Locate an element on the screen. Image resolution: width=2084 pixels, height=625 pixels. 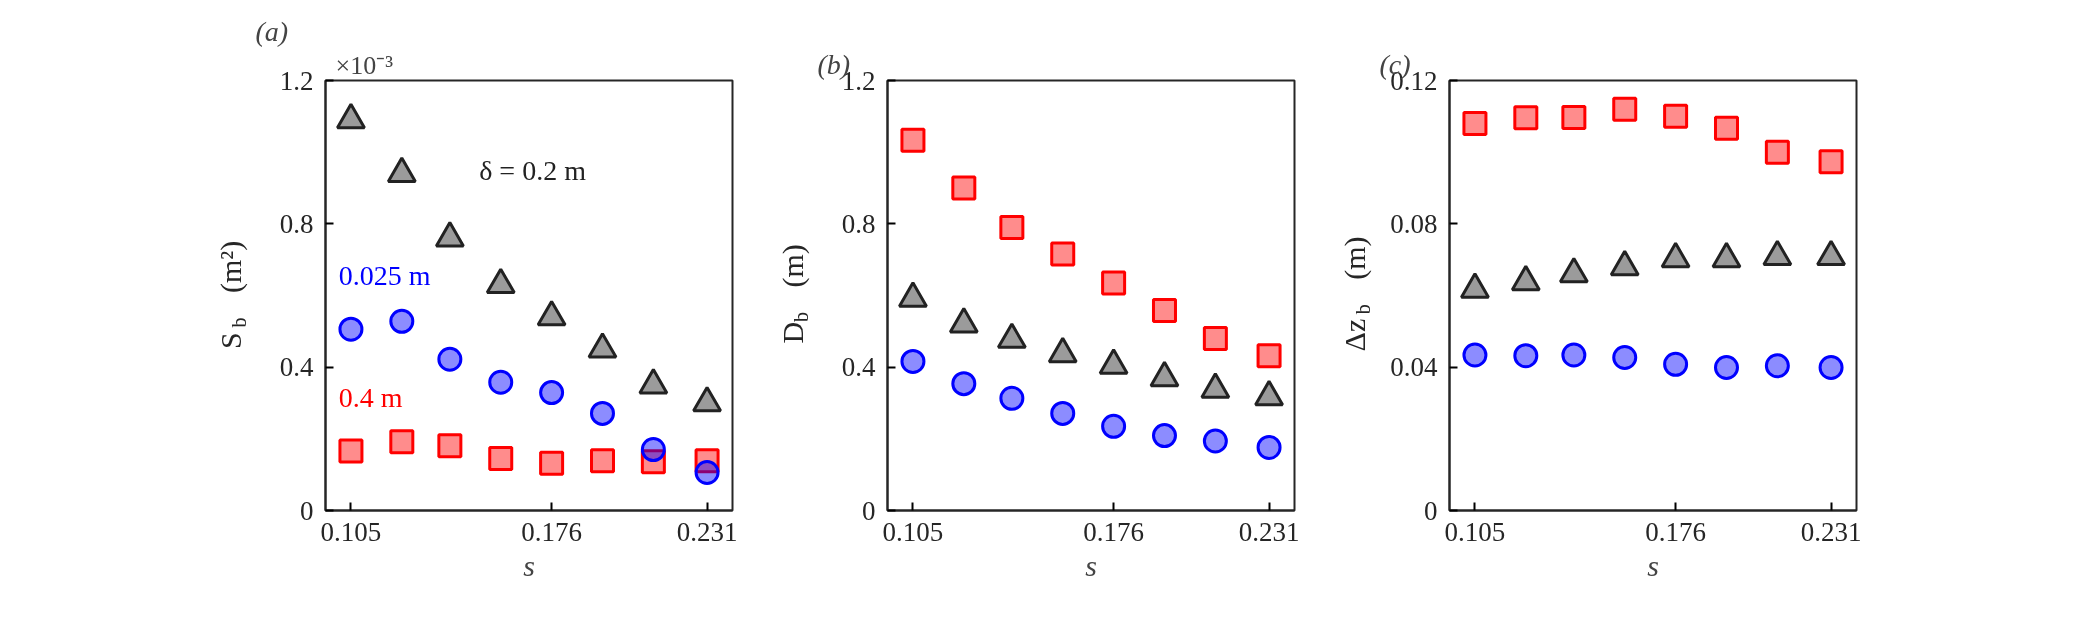
text: Δzb (m) is located at coordinates (1356, 294).